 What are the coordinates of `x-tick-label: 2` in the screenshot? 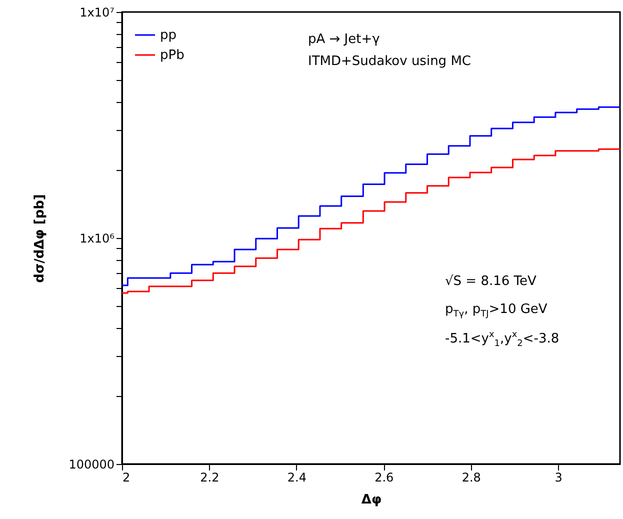 It's located at (126, 477).